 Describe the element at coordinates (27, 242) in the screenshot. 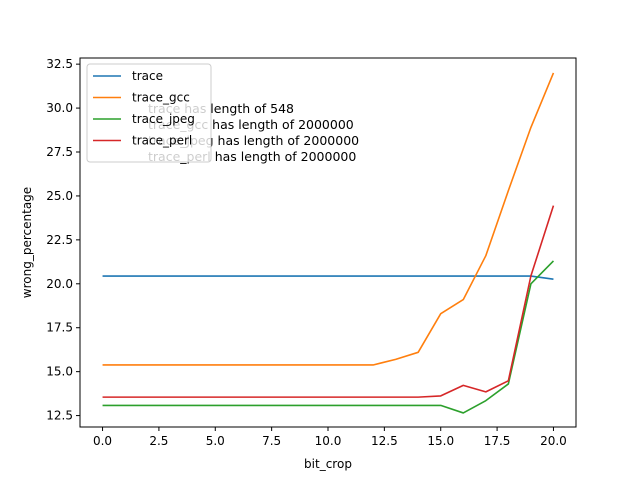

I see `y-axis-label: wrong_percentage` at that location.